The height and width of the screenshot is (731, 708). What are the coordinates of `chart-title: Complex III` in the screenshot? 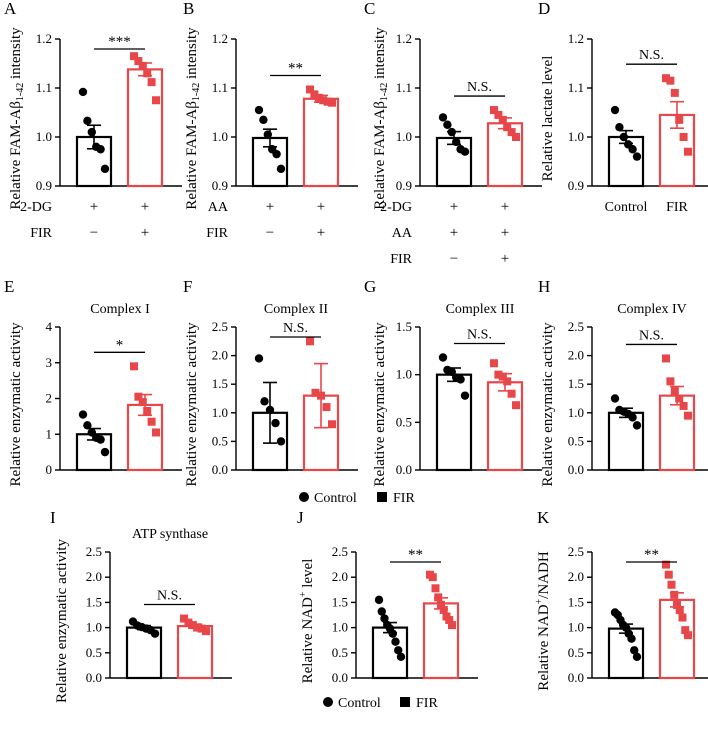 It's located at (480, 309).